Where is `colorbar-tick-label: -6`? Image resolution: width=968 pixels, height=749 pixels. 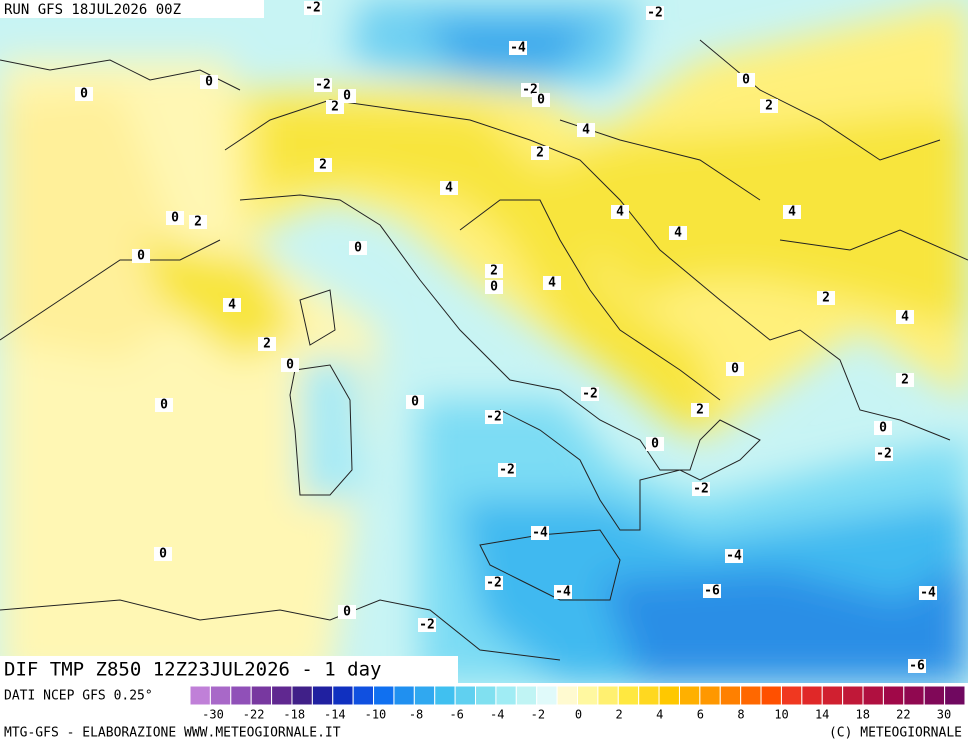
colorbar-tick-label: -6 is located at coordinates (456, 715).